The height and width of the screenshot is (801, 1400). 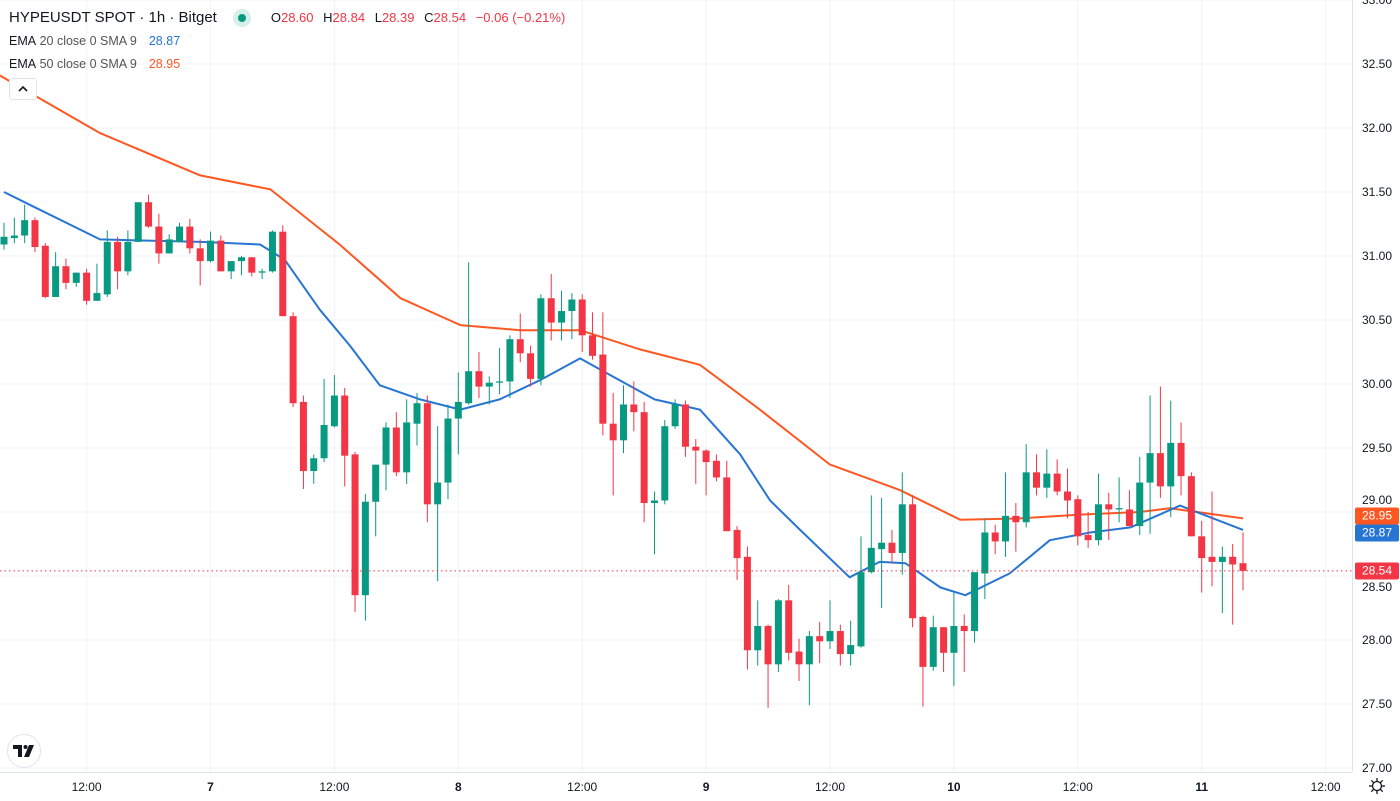 What do you see at coordinates (676, 786) in the screenshot?
I see `time-axis: 12:00 7 12:00 8 12:00 9 12:00 10 12:00 11 12:00` at bounding box center [676, 786].